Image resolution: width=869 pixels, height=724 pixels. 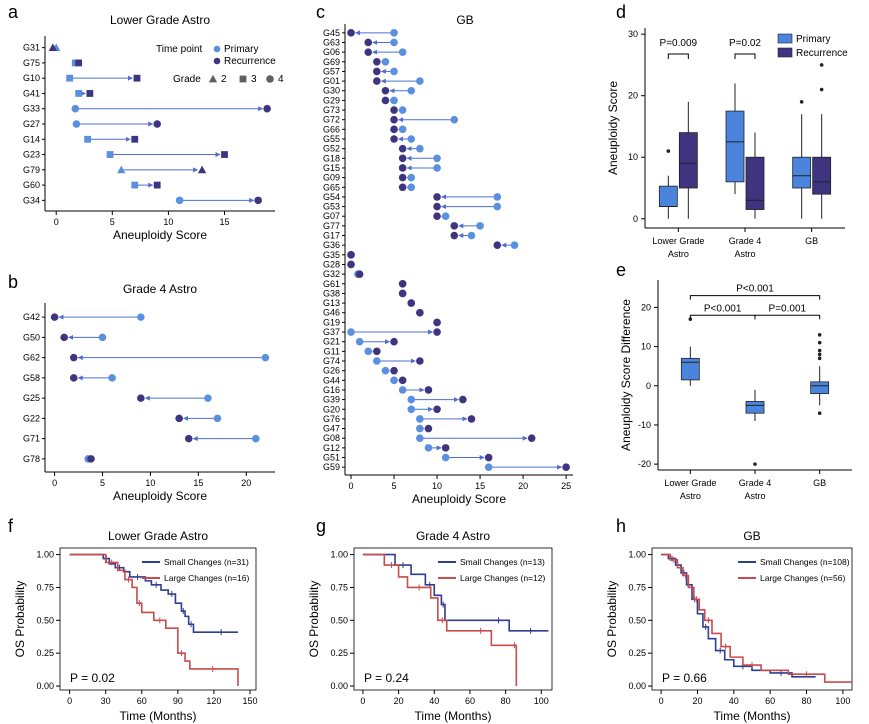 What do you see at coordinates (331, 371) in the screenshot?
I see `row-label-c: G26` at bounding box center [331, 371].